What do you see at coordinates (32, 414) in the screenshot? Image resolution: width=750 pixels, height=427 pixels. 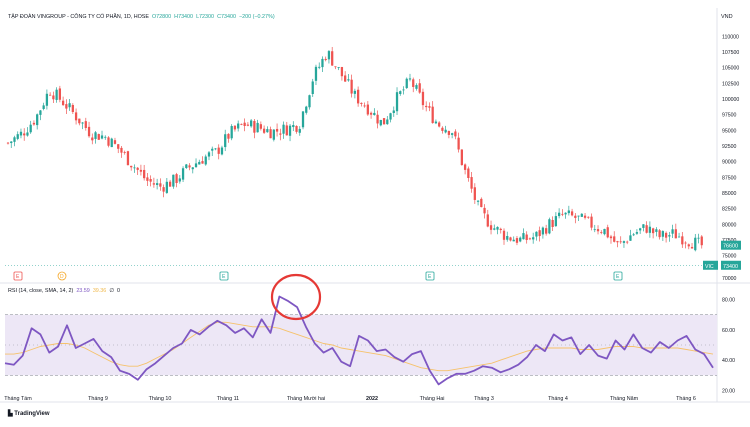 I see `tradingview-brand: TradingView` at bounding box center [32, 414].